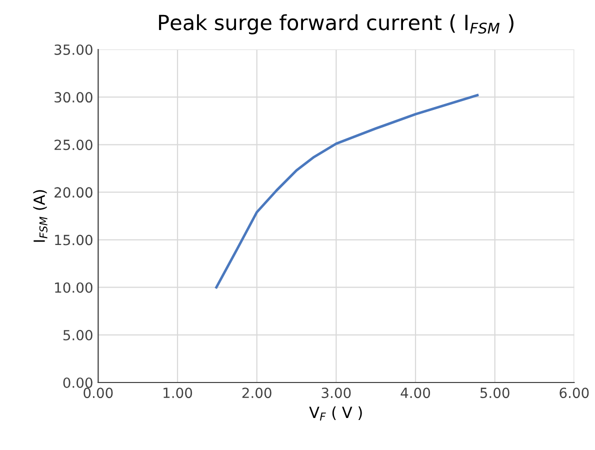 Image resolution: width=595 pixels, height=450 pixels. Describe the element at coordinates (77, 335) in the screenshot. I see `y-tick-label: 5.00` at that location.